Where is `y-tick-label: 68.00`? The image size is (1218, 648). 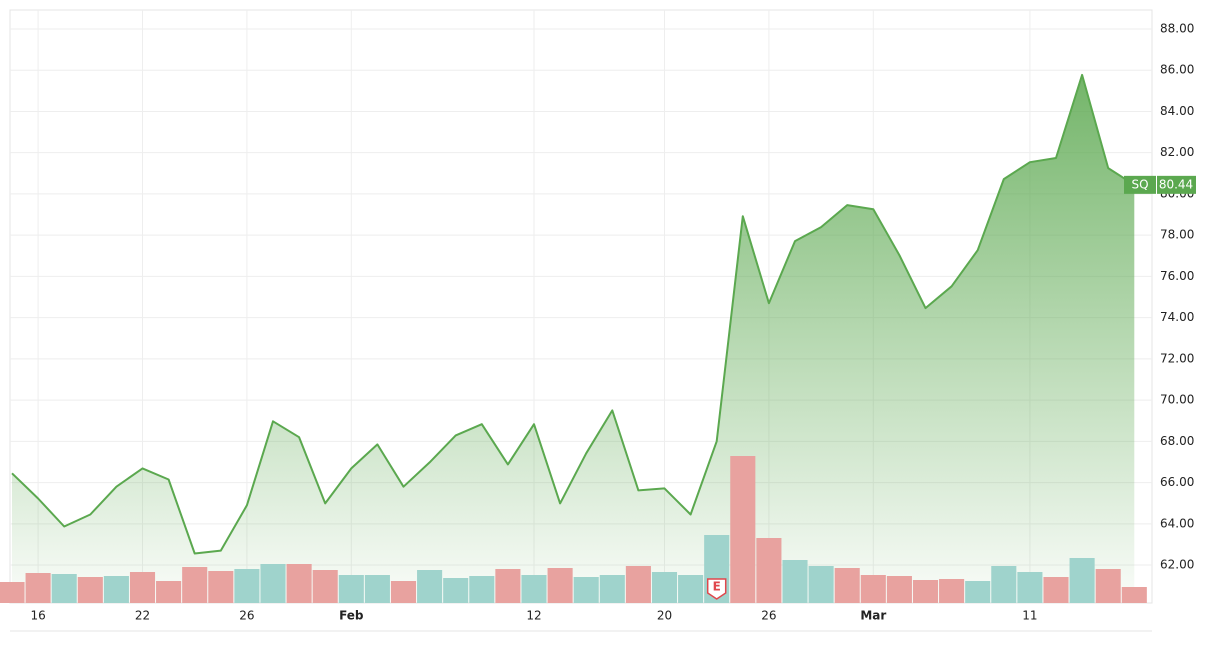
y-tick-label: 68.00 is located at coordinates (1177, 441).